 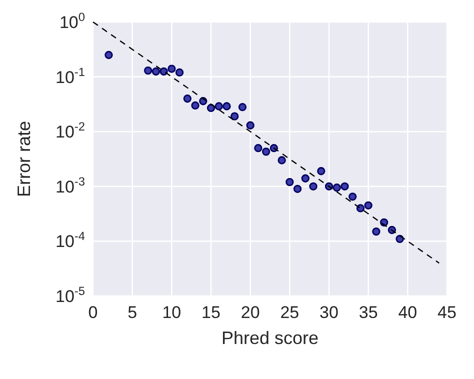 What do you see at coordinates (71, 240) in the screenshot?
I see `y-tick-label: 10$^{-4}$` at bounding box center [71, 240].